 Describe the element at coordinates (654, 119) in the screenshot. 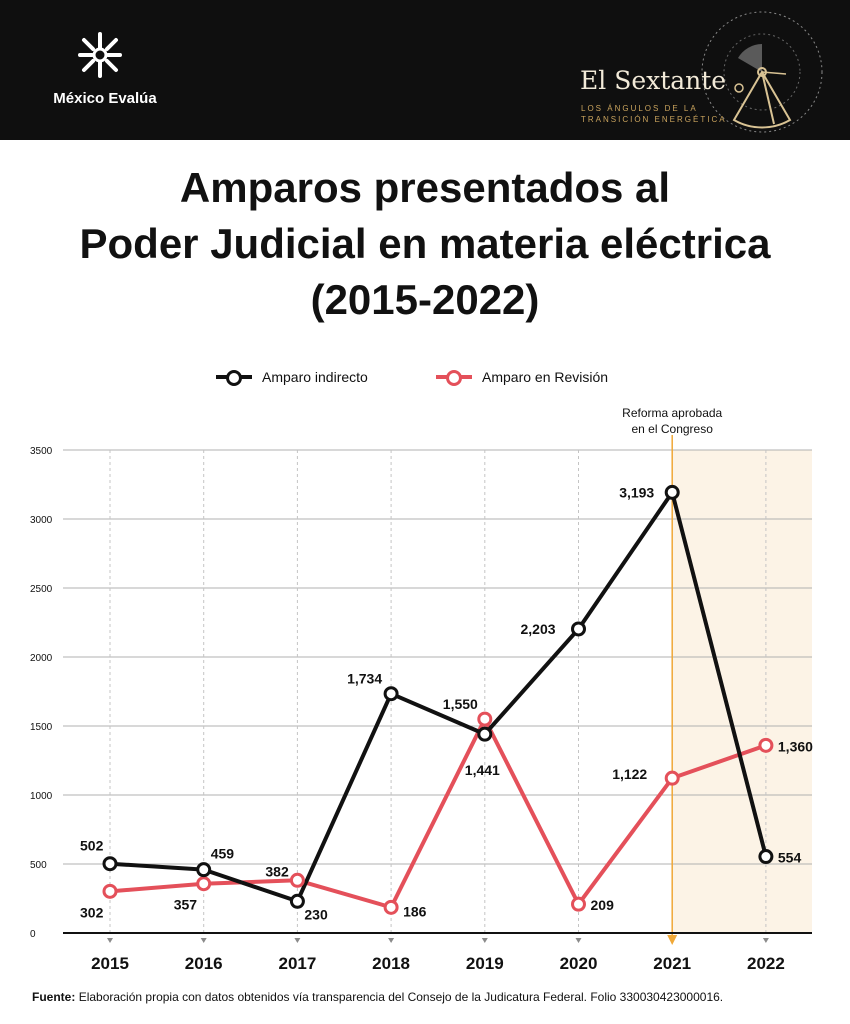

I see `brand-subtitle-line-2: TRANSICIÓN ENERGÉTICA` at that location.